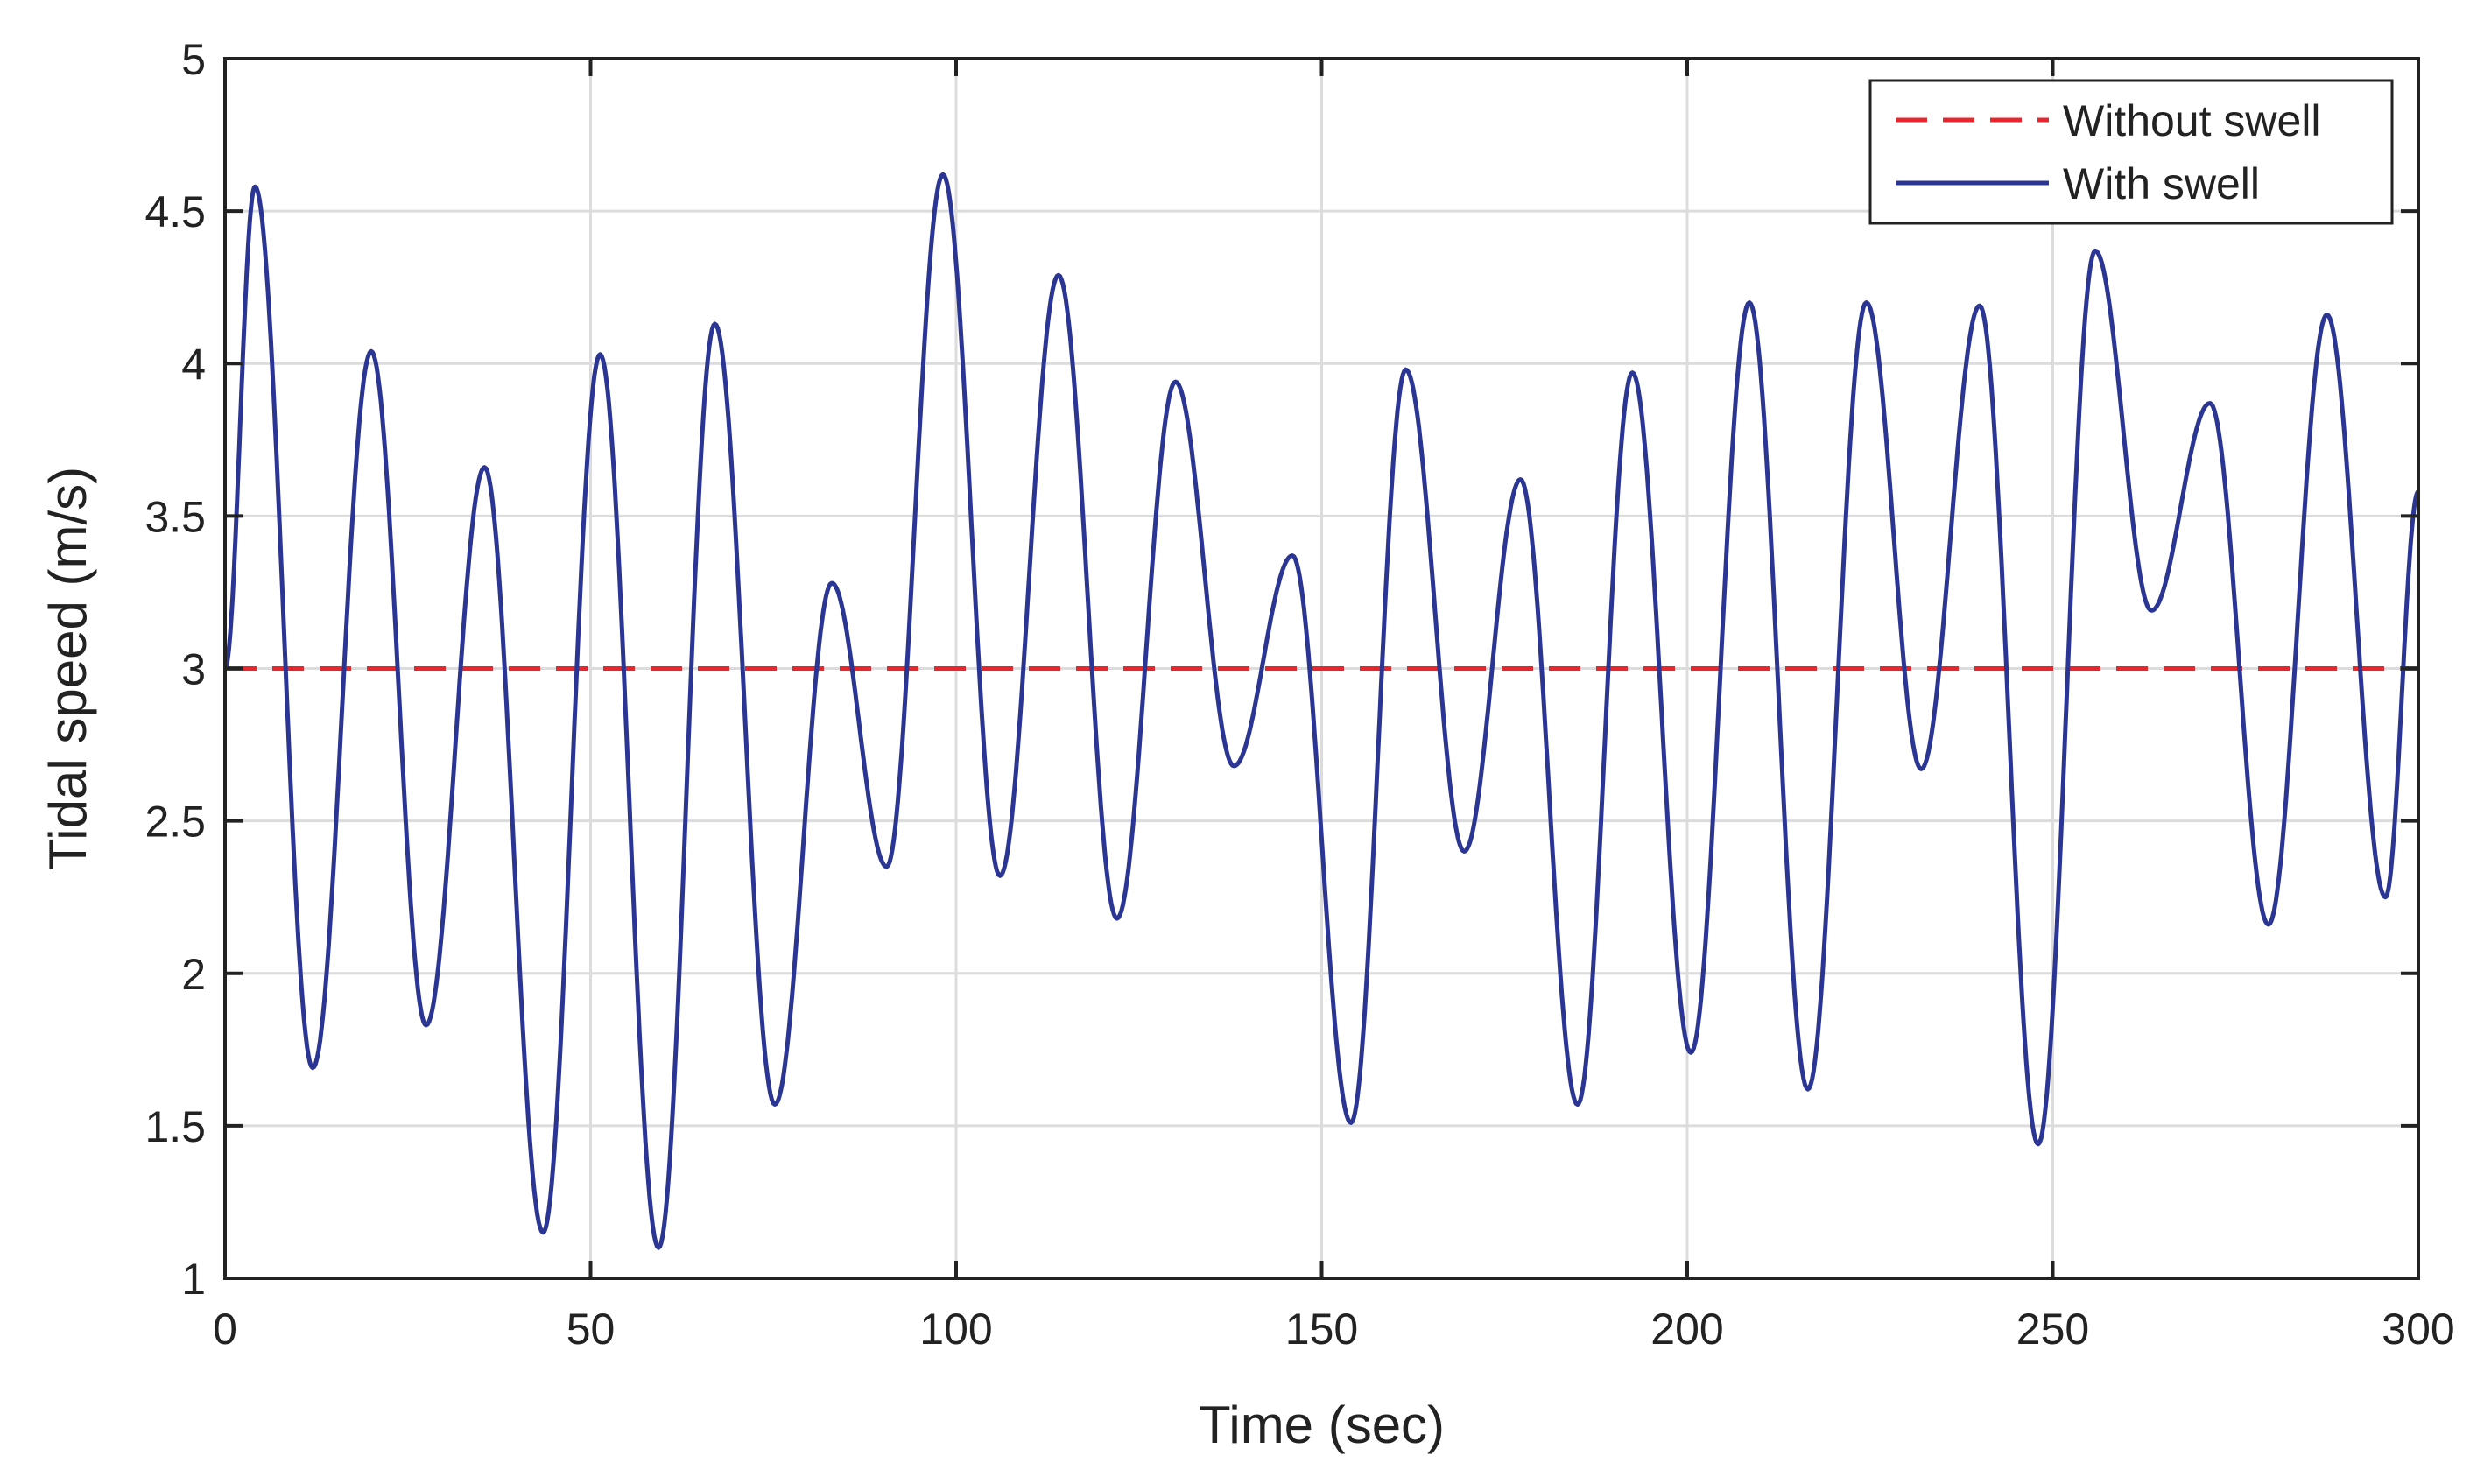  I want to click on legend: Without swell With swell, so click(2131, 152).